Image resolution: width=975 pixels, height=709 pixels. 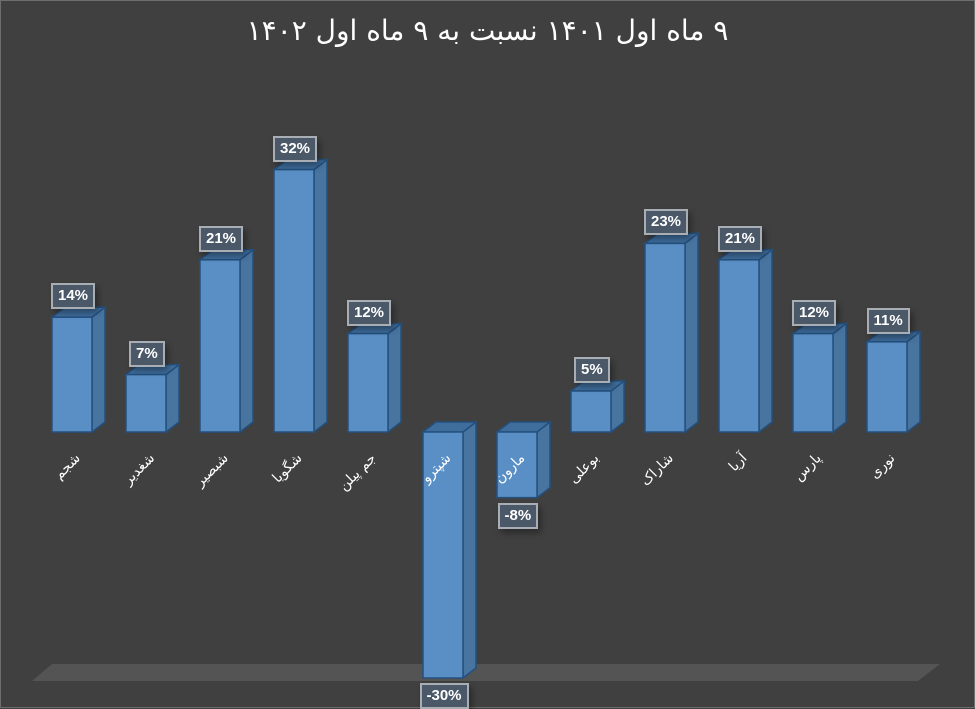 I want to click on chart-floor, so click(x=486, y=672).